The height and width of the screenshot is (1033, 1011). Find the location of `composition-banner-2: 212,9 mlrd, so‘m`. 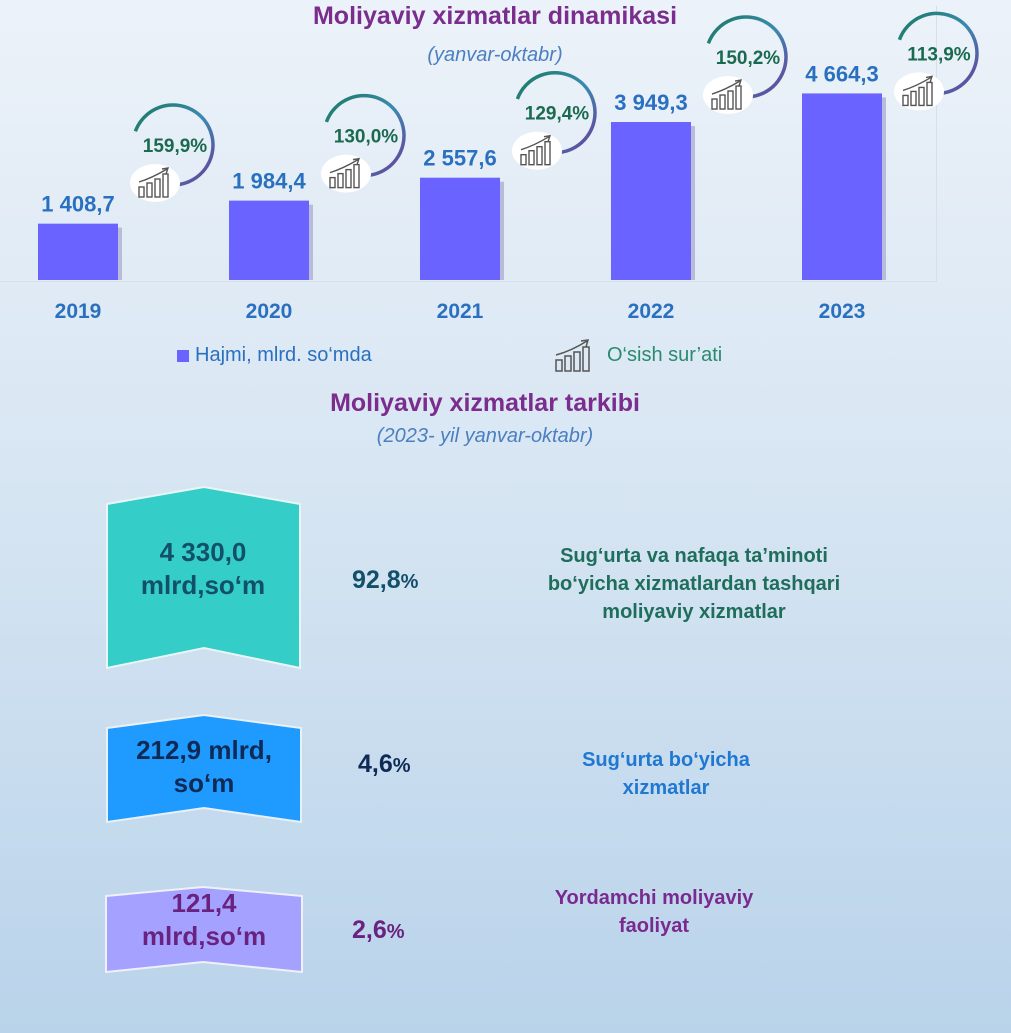

composition-banner-2: 212,9 mlrd, so‘m is located at coordinates (204, 768).